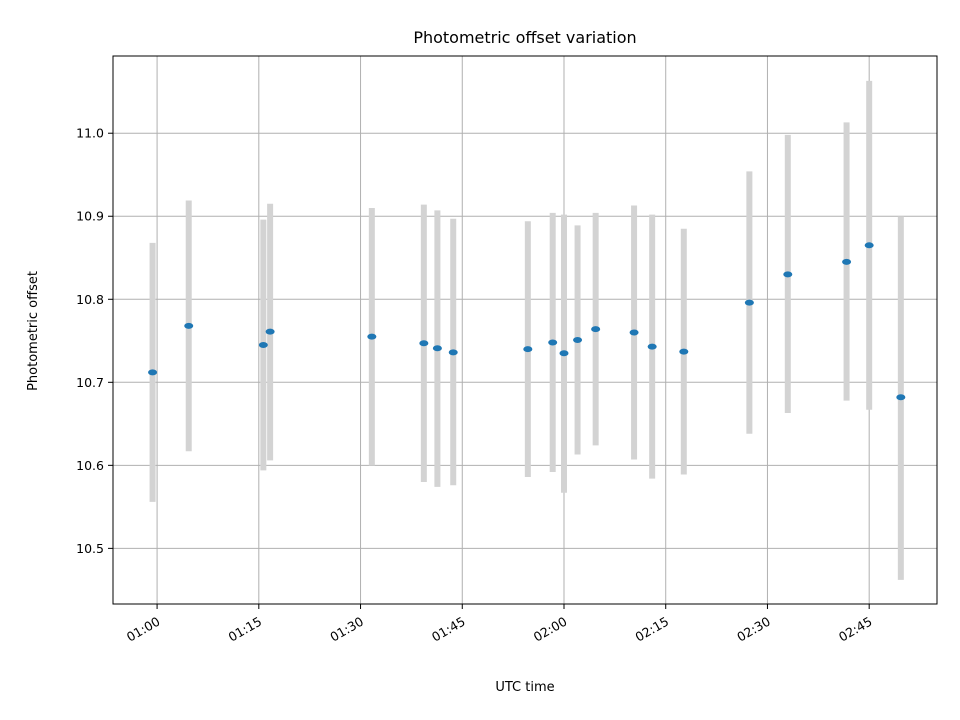 This screenshot has width=960, height=720. What do you see at coordinates (143, 629) in the screenshot?
I see `x-tick-label: 01:00` at bounding box center [143, 629].